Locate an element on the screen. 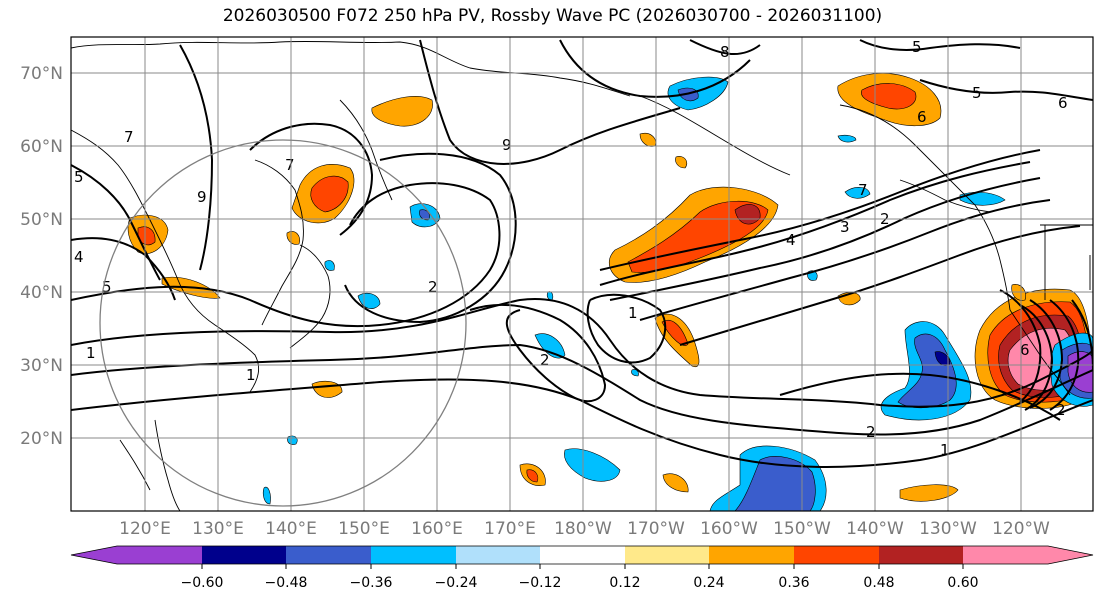  colorbar-max-extension is located at coordinates (1070, 555).